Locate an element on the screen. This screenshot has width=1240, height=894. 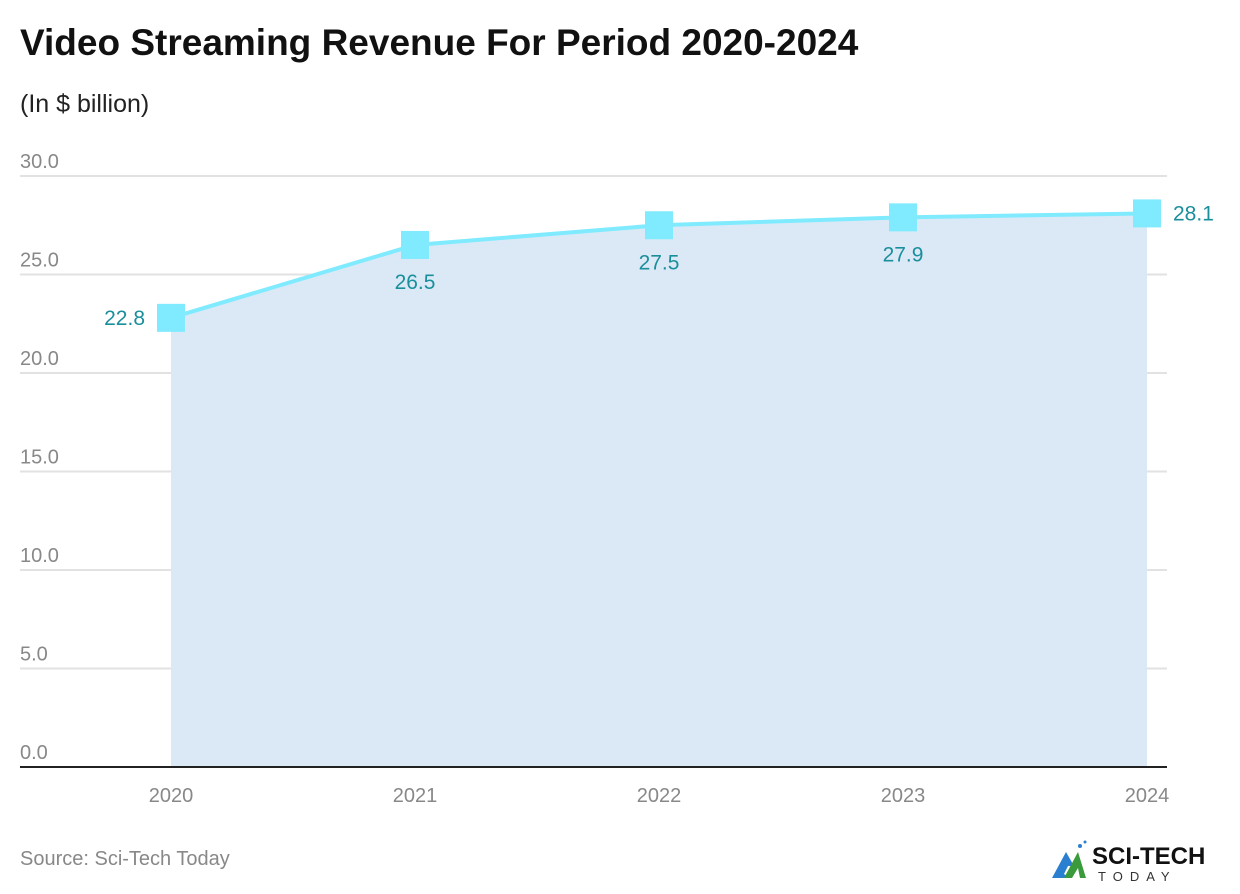
y-tick-label: 10.0 is located at coordinates (39, 556).